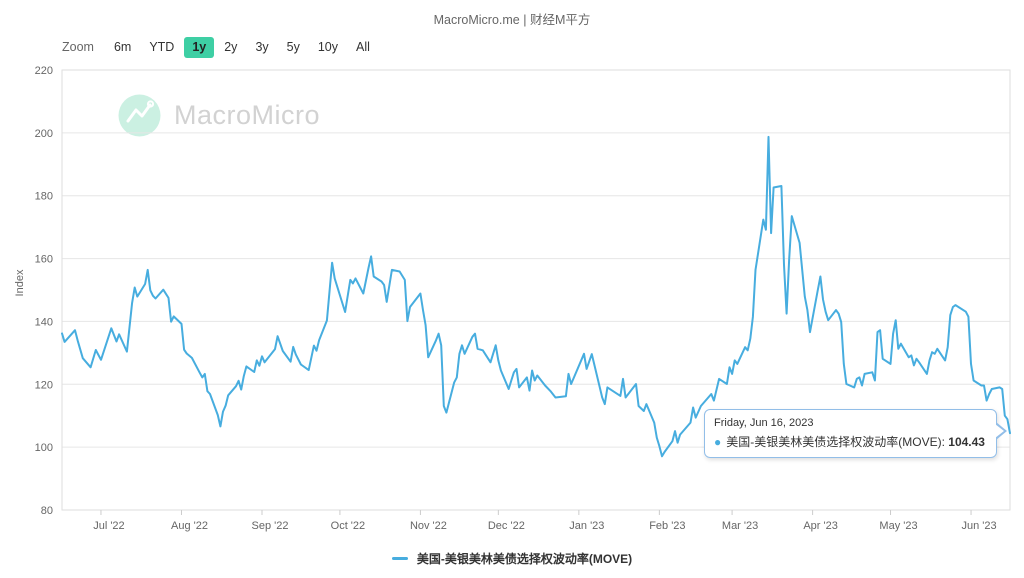  I want to click on zoom-label: Zoom, so click(78, 47).